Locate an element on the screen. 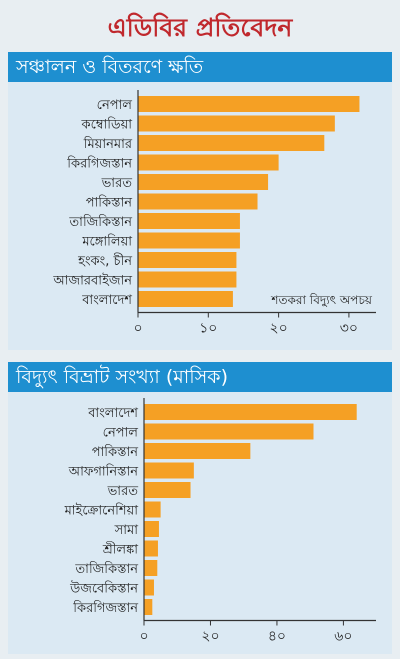  chart-2-tick-label: ৬০ is located at coordinates (343, 637).